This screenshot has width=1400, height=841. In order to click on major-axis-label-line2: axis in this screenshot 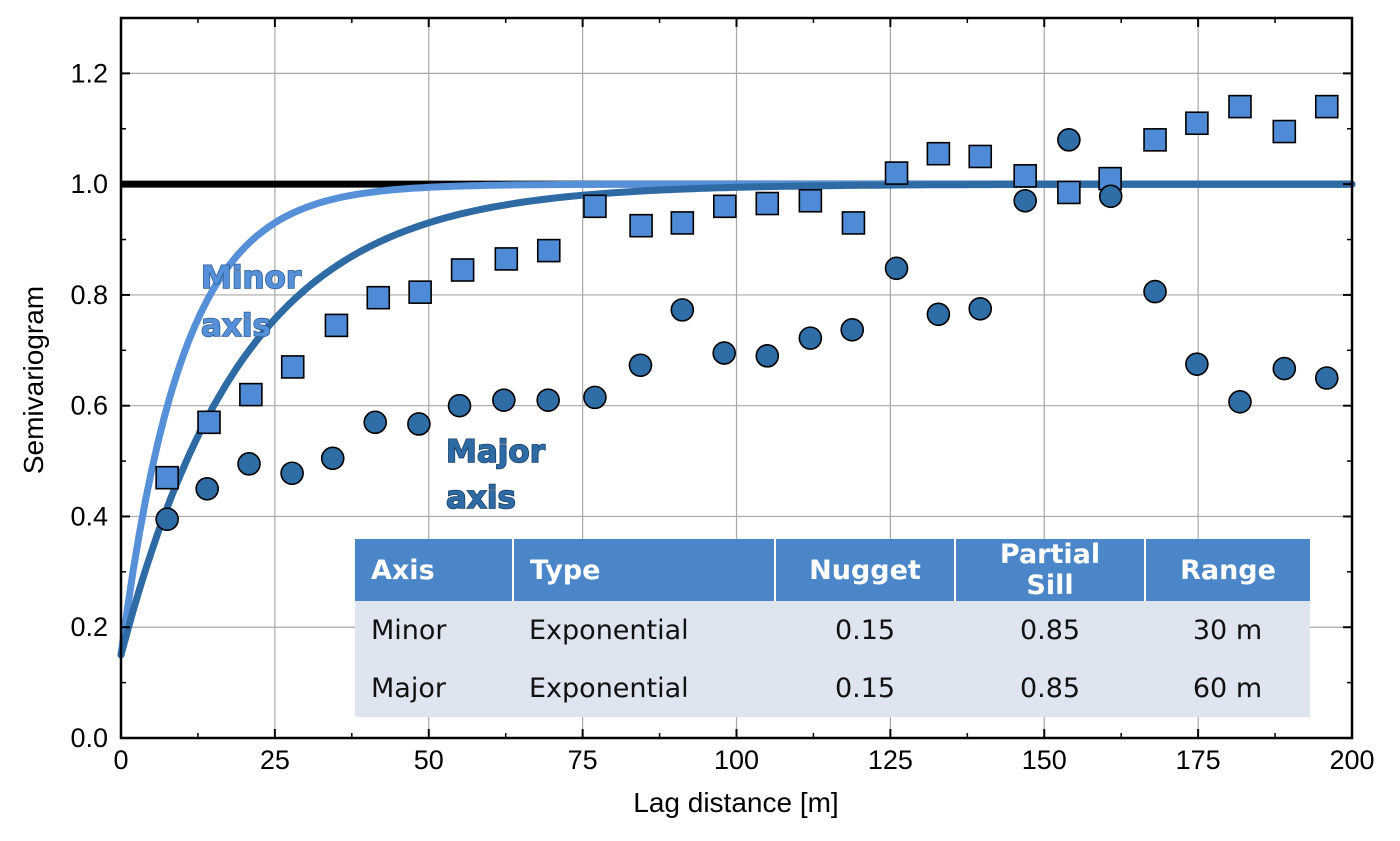, I will do `click(481, 498)`.